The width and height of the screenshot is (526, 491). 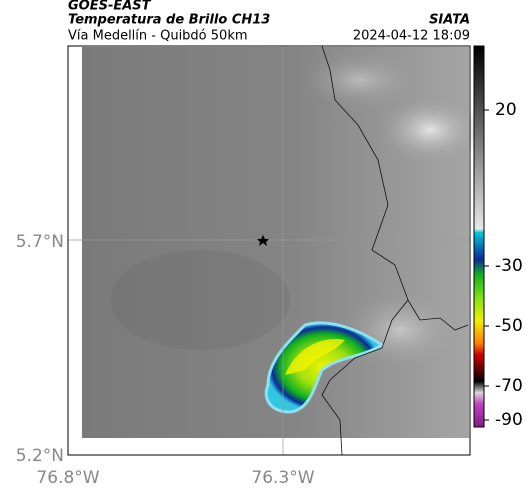 I want to click on colorbar-tick: -70, so click(x=509, y=386).